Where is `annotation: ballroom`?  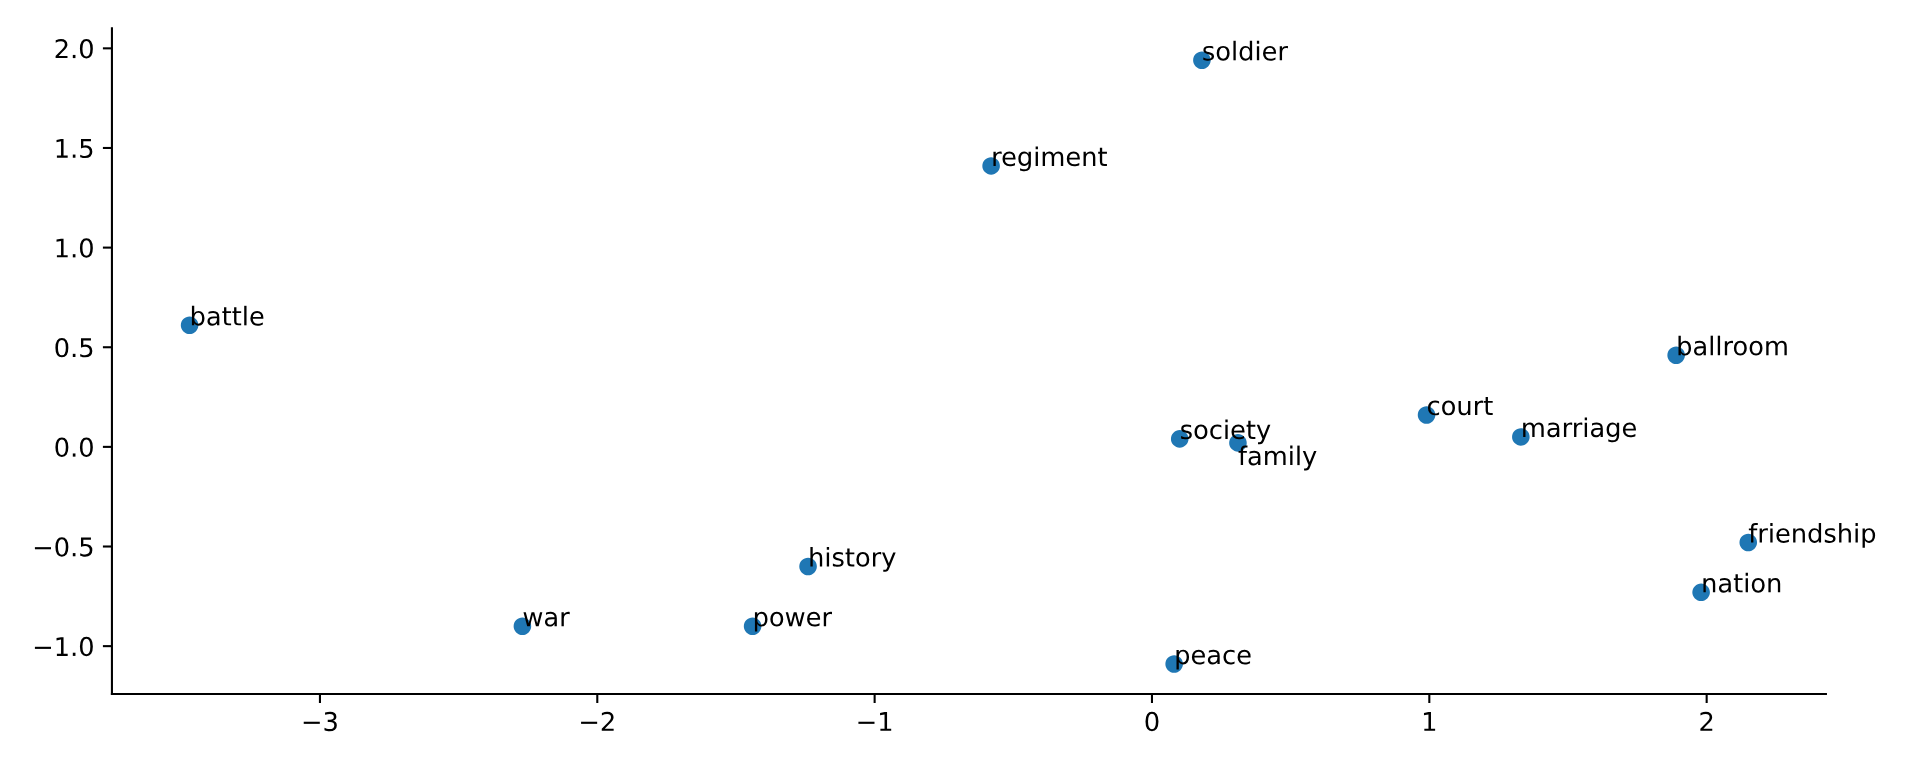
annotation: ballroom is located at coordinates (1732, 345).